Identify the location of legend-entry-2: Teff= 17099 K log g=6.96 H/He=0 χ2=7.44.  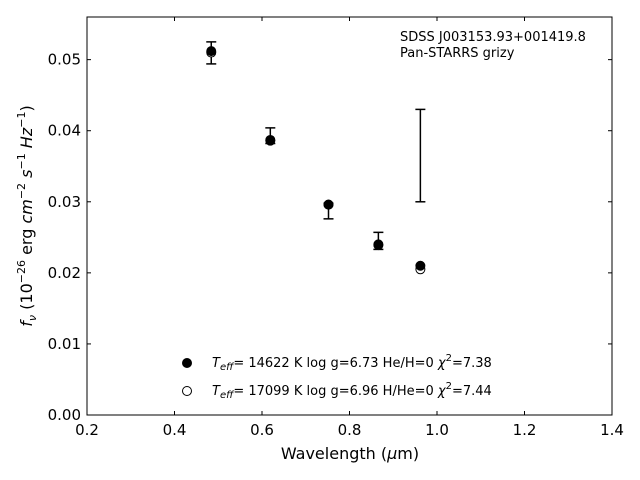
(352, 391).